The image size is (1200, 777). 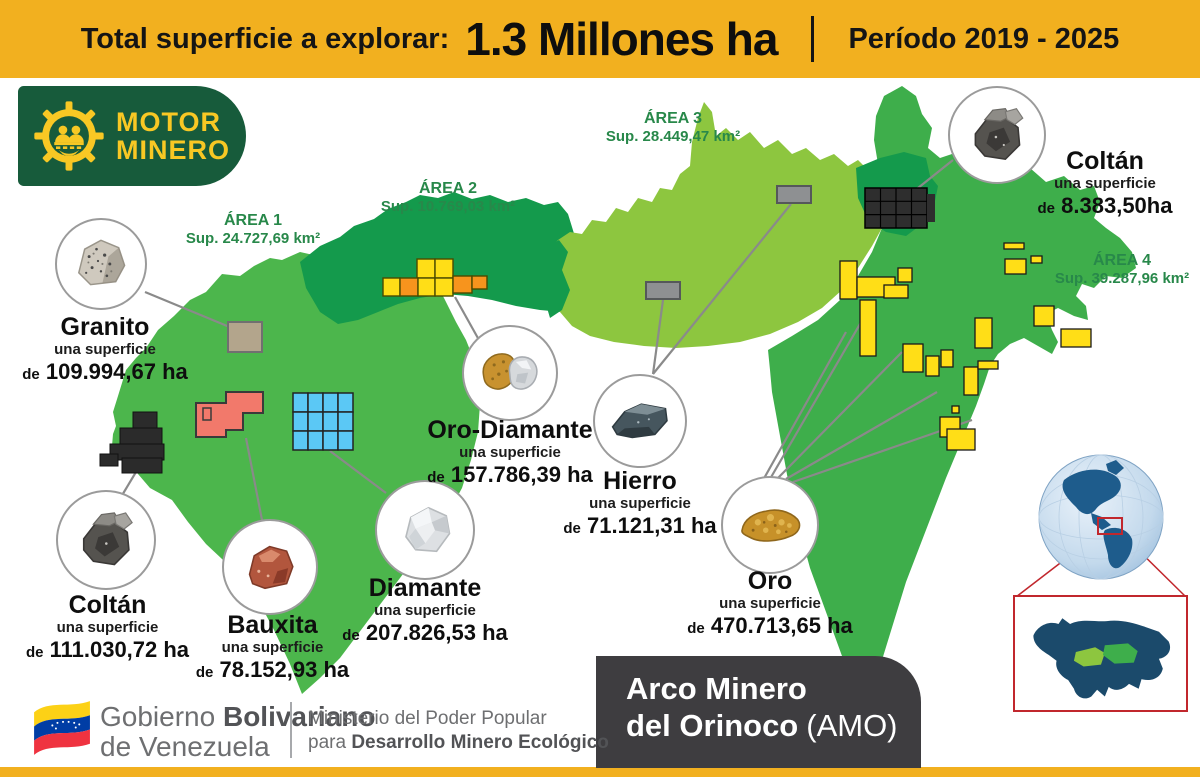 I want to click on logo-wordmark: MOTOR MINERO, so click(x=173, y=136).